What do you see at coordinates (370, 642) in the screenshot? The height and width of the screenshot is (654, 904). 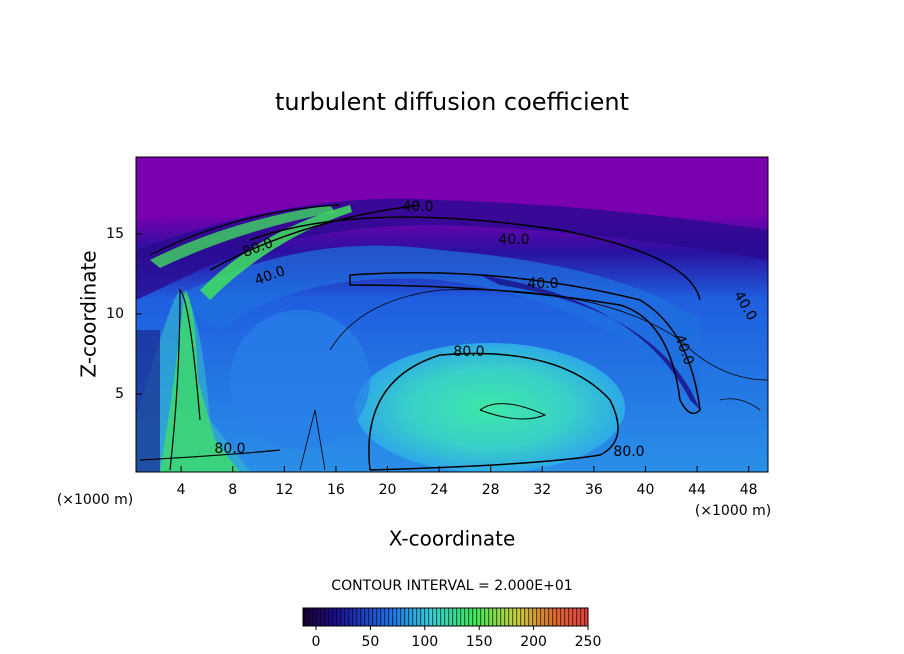 I see `colorbar-tick-label: 50` at bounding box center [370, 642].